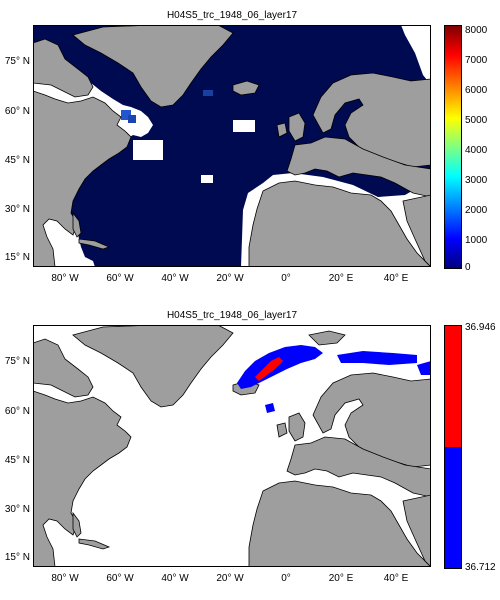 This screenshot has width=500, height=600. What do you see at coordinates (476, 60) in the screenshot?
I see `colorbar-tick-label: 7000` at bounding box center [476, 60].